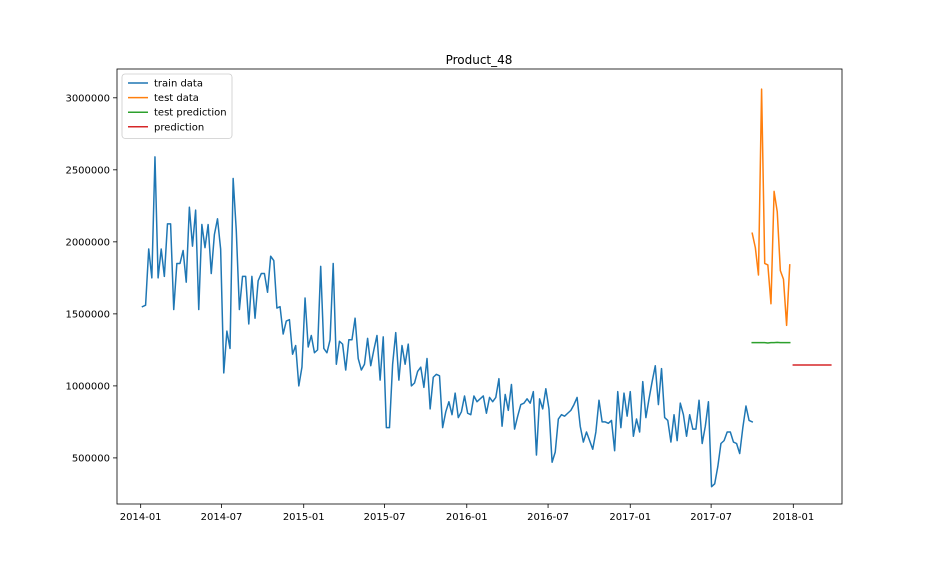  What do you see at coordinates (178, 84) in the screenshot?
I see `legend-label: train data` at bounding box center [178, 84].